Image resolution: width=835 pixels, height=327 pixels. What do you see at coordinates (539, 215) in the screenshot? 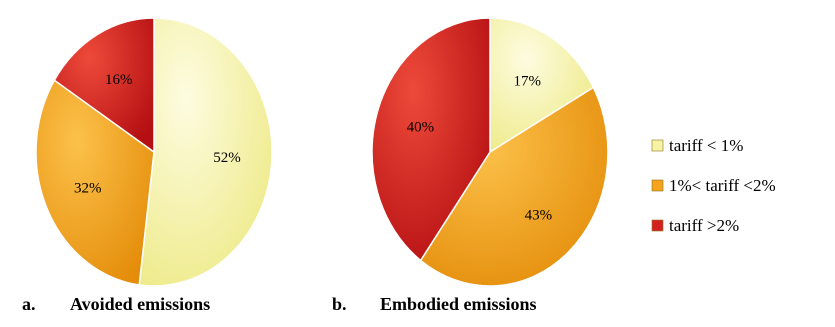
I see `embodied-slice-2-label: 43%` at bounding box center [539, 215].